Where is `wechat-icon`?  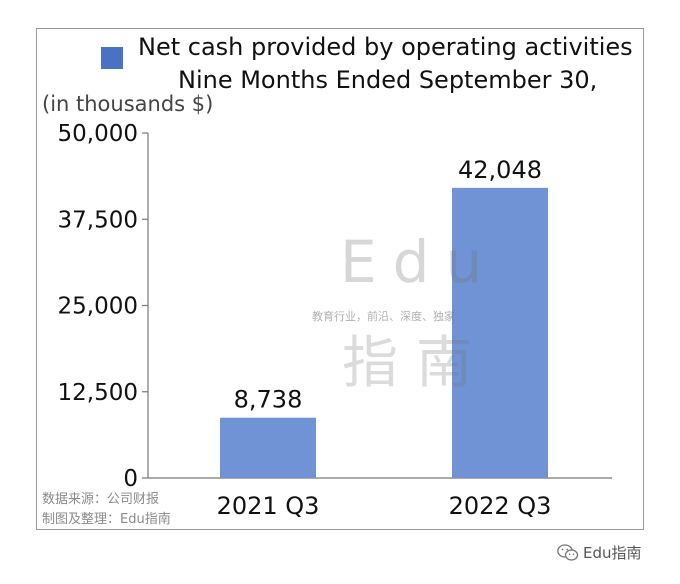
wechat-icon is located at coordinates (568, 552).